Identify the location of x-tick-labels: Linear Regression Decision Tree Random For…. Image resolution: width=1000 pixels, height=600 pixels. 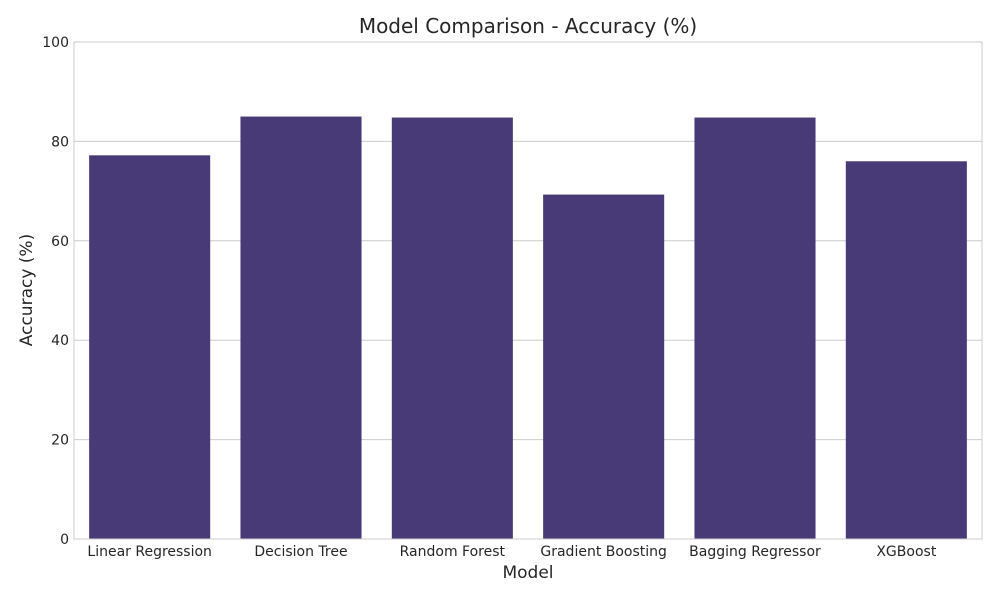
(511, 552).